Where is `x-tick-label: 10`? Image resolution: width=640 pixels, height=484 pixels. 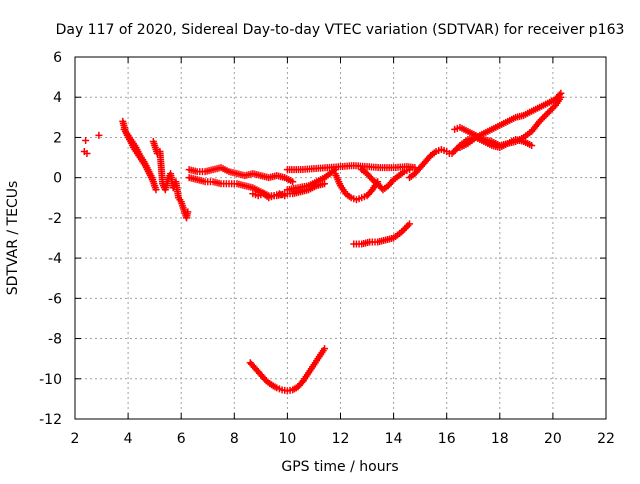 x-tick-label: 10 is located at coordinates (287, 439).